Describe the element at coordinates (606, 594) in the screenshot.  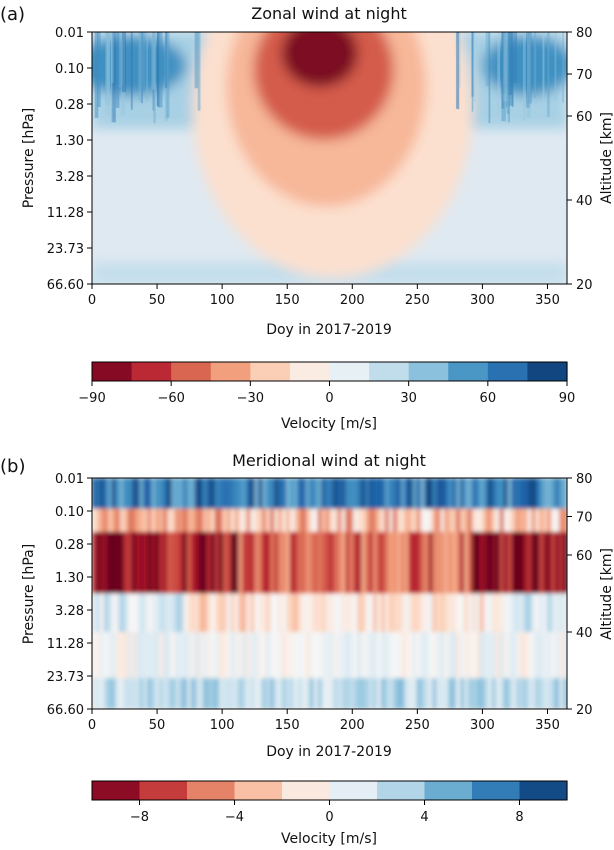
I see `panel-b-y2label: Altitude [km]` at that location.